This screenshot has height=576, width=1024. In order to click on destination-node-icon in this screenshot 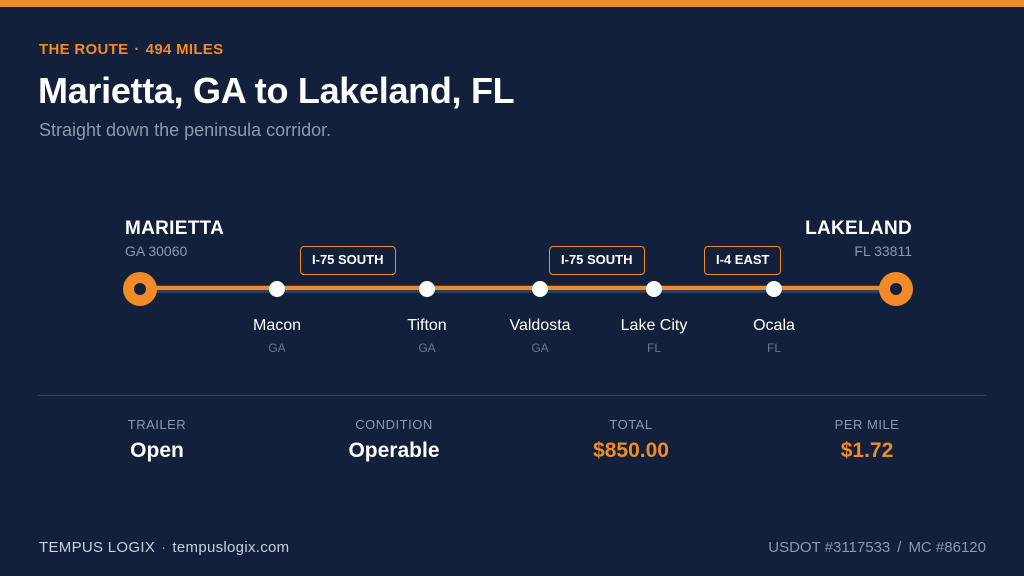, I will do `click(896, 289)`.